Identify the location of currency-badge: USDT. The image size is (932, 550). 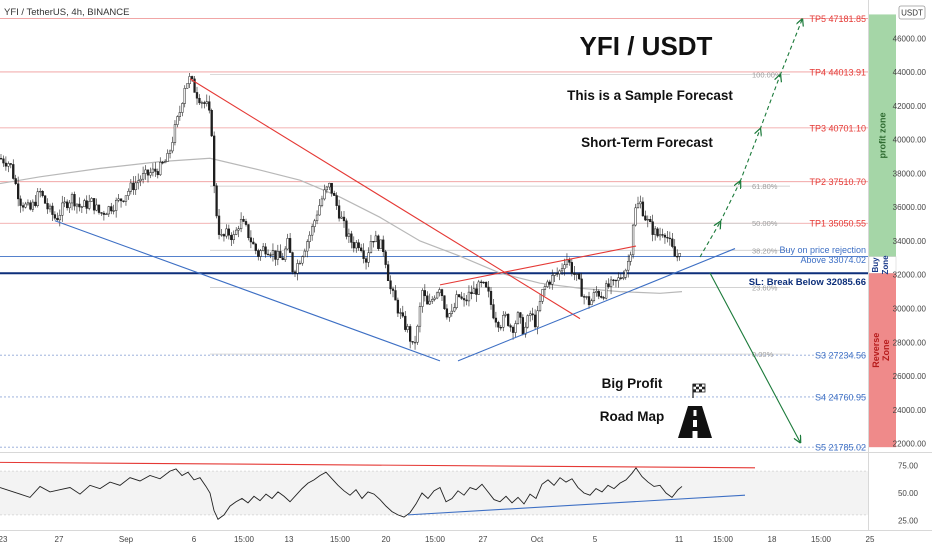
(912, 13).